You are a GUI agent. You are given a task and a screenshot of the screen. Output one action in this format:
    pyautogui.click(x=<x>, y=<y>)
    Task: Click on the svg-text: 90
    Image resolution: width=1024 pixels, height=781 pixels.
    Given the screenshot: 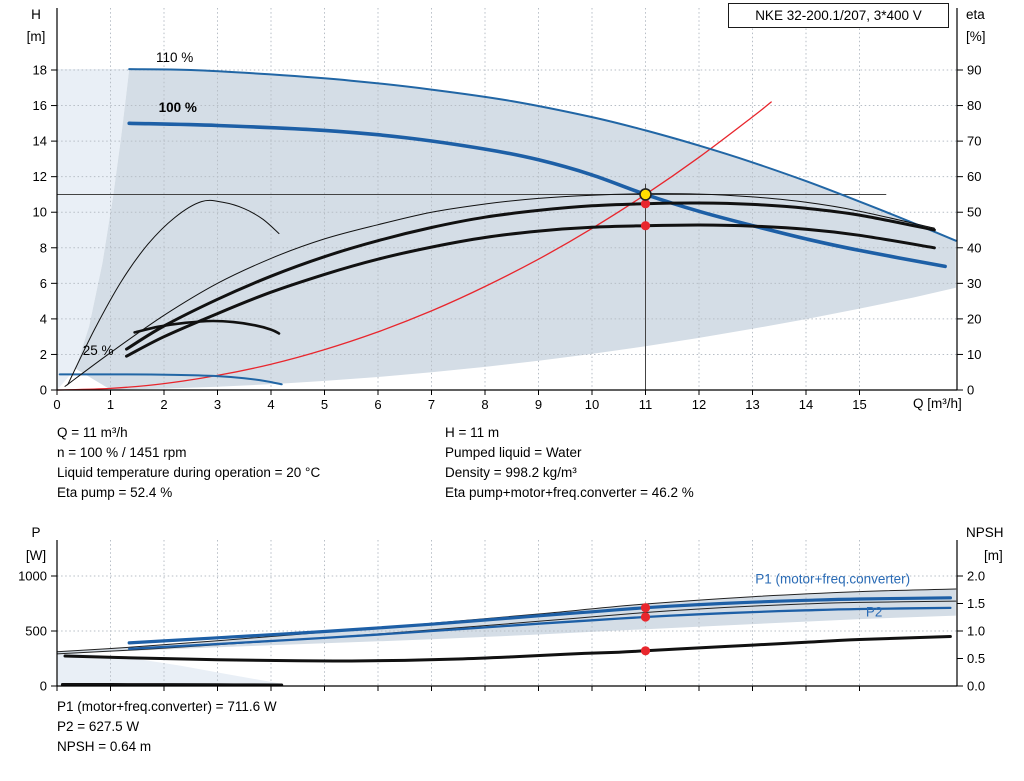 What is the action you would take?
    pyautogui.click(x=974, y=70)
    